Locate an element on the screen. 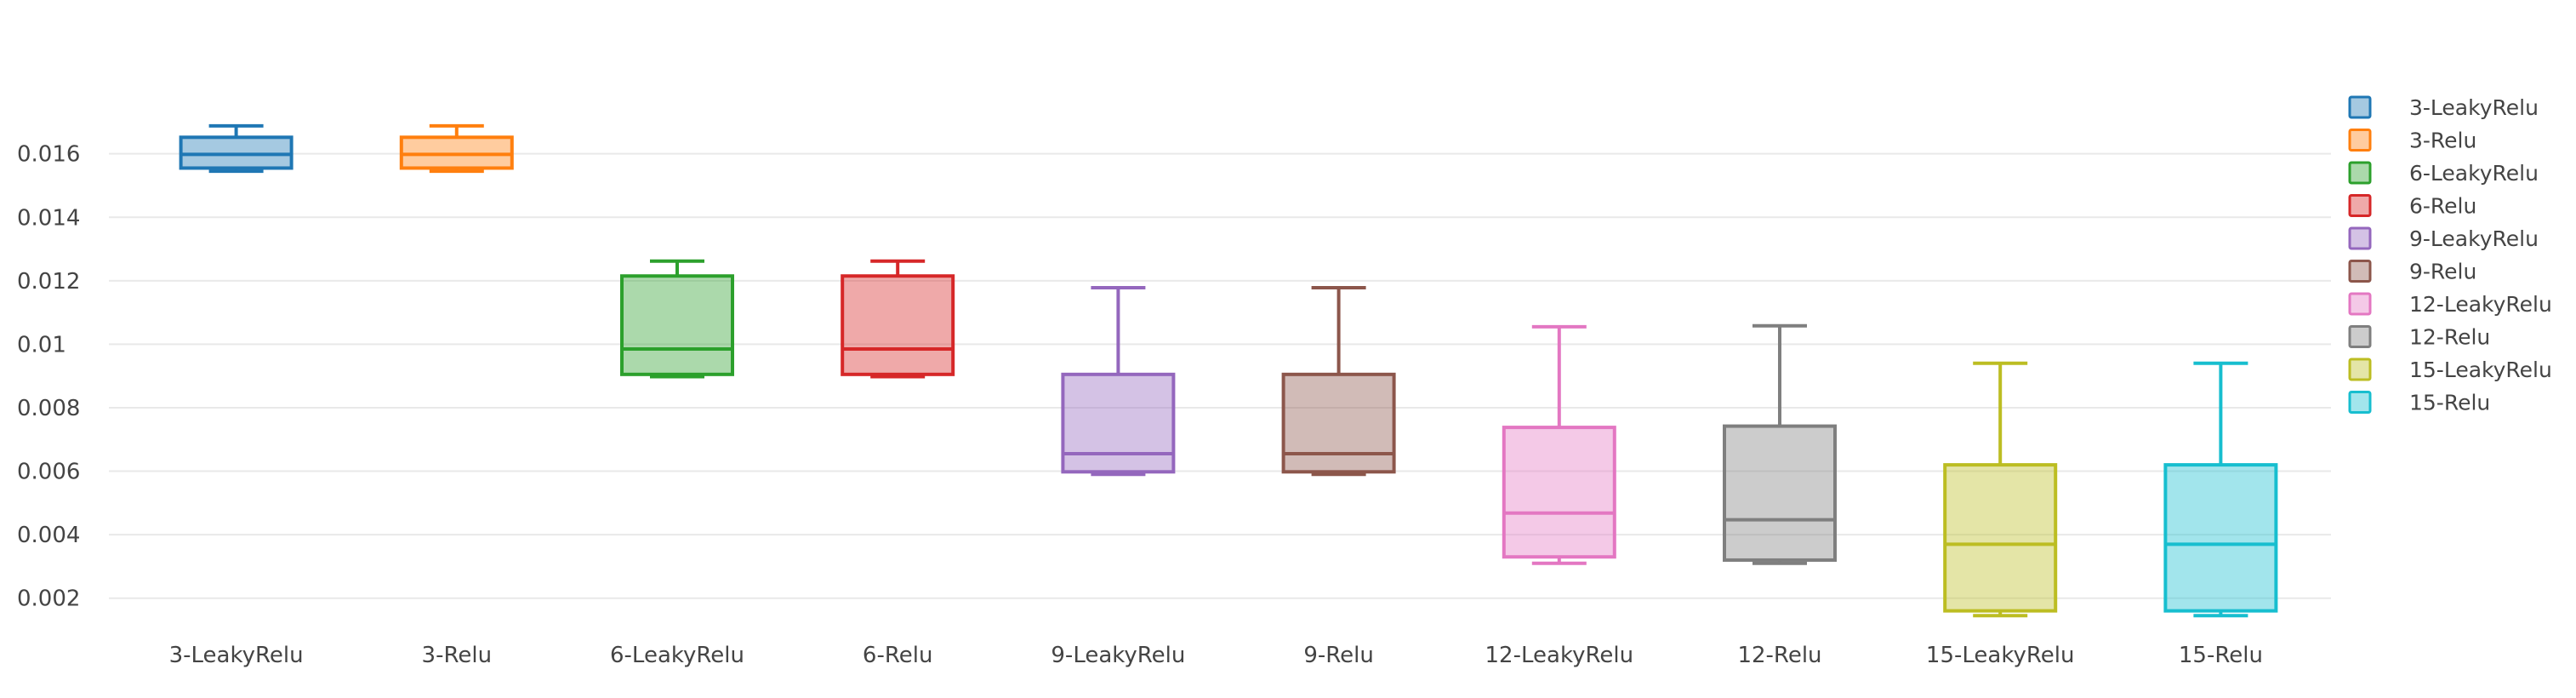  legend-item: 15-Relu is located at coordinates (2419, 403).